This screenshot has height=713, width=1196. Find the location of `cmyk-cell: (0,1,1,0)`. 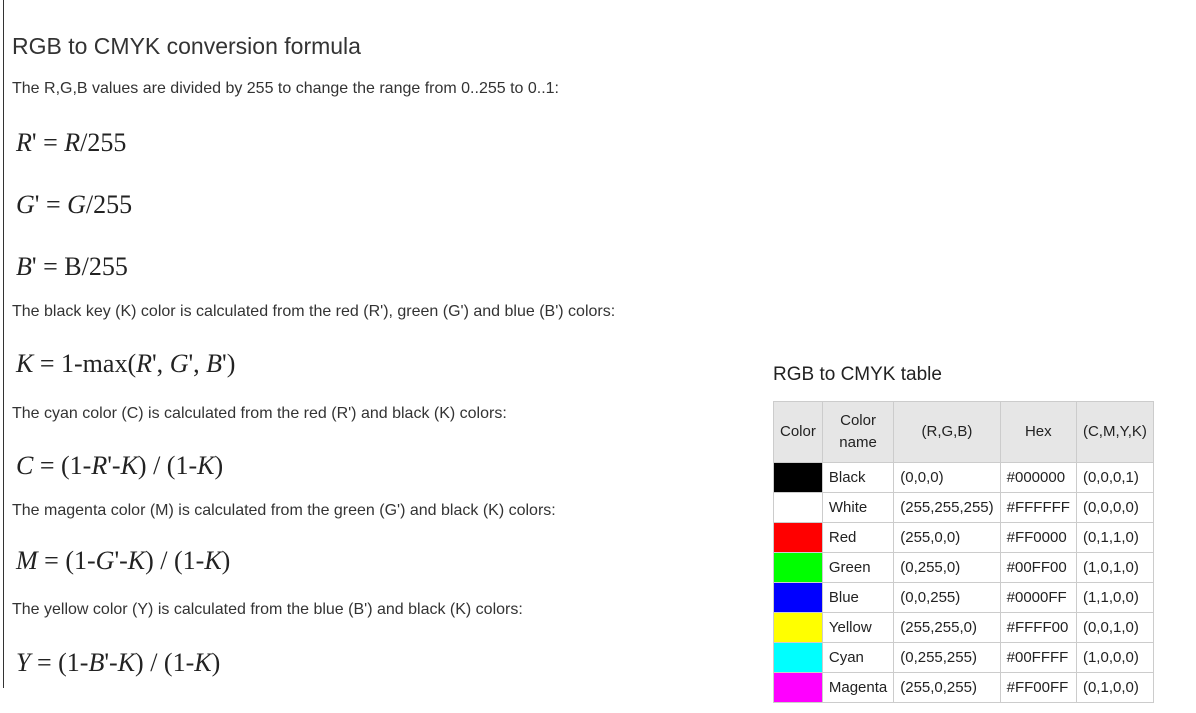

cmyk-cell: (0,1,1,0) is located at coordinates (1114, 537).